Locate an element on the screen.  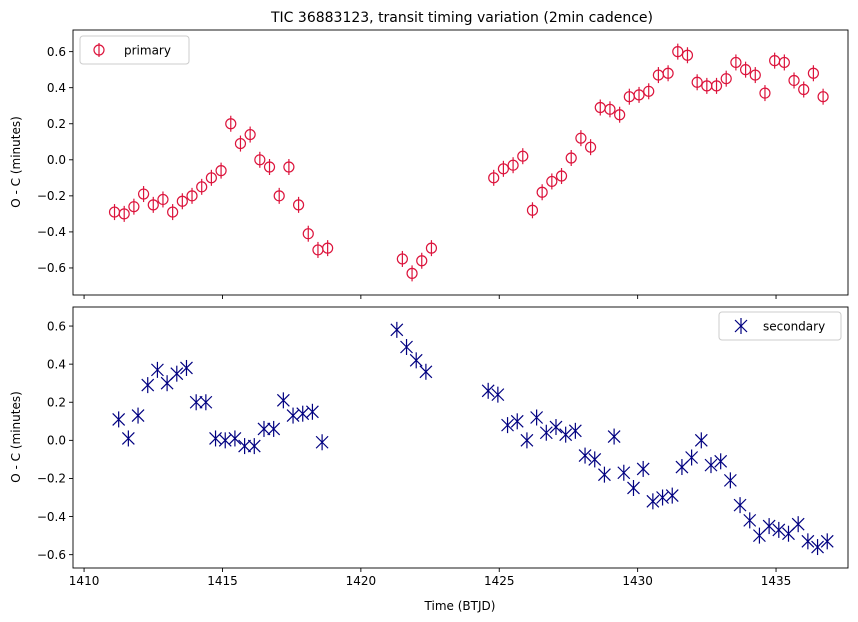
secondary-legend-label: secondary is located at coordinates (794, 327).